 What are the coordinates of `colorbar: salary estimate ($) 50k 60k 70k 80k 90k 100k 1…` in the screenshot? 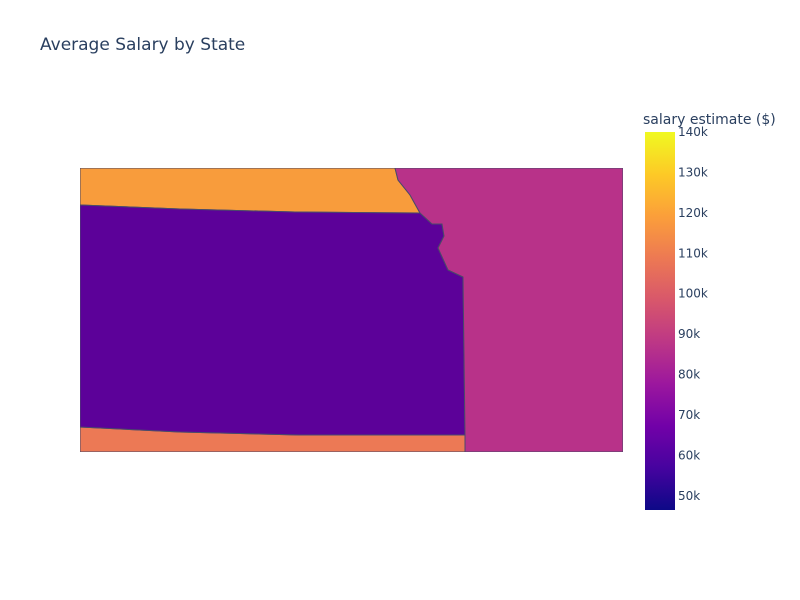 It's located at (709, 311).